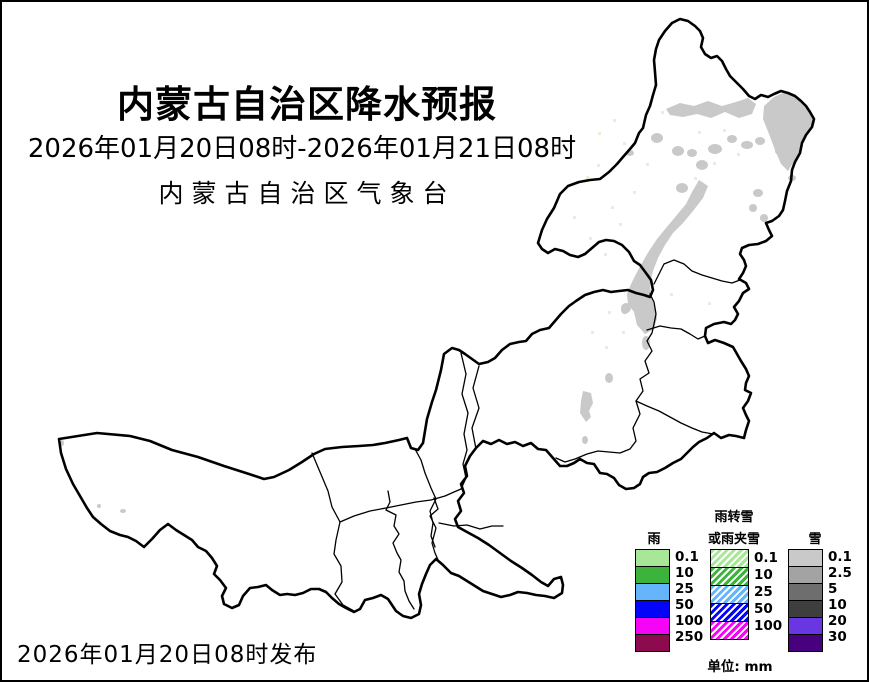 The width and height of the screenshot is (869, 682). I want to click on issuing-agency: 内蒙古自治区气象台, so click(307, 193).